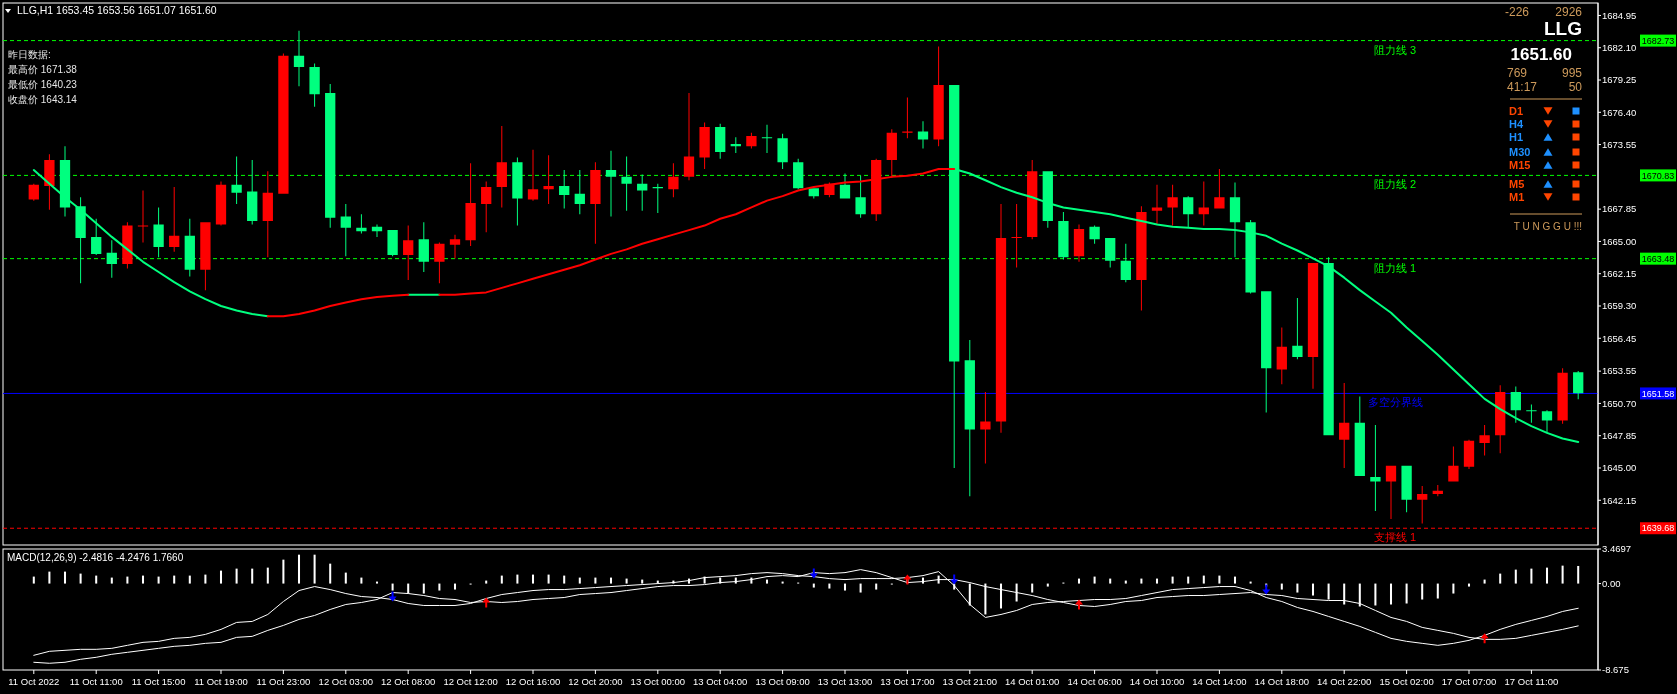 The width and height of the screenshot is (1677, 694). I want to click on x-tick-label: 13 Oct 09:00, so click(782, 681).